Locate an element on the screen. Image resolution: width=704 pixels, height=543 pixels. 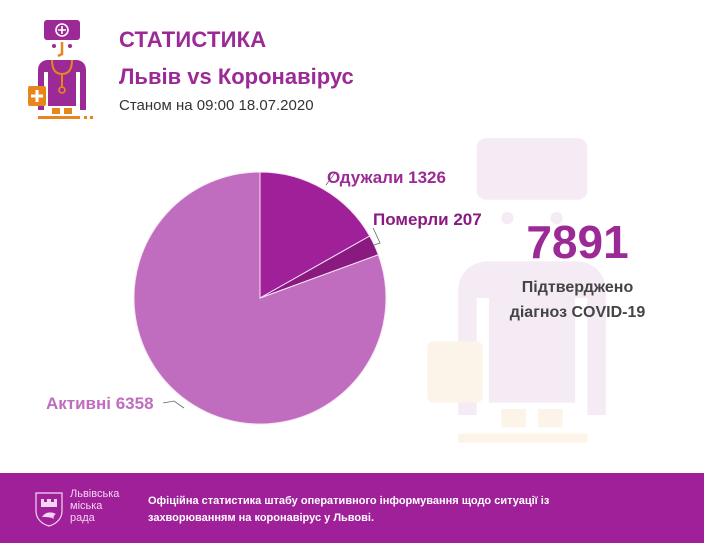
caption-line-2: діагноз COVID-19 is located at coordinates (577, 312).